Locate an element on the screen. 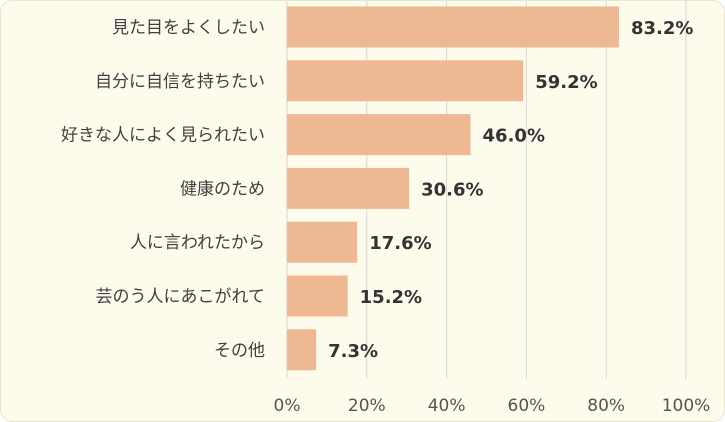  x-tick-label: 60% is located at coordinates (527, 406).